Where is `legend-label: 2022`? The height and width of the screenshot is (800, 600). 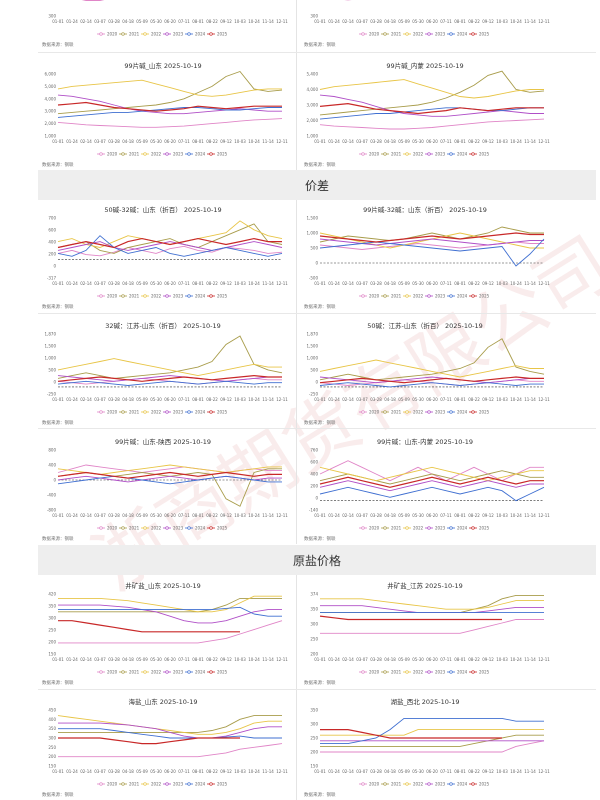 legend-label: 2022 is located at coordinates (156, 295).